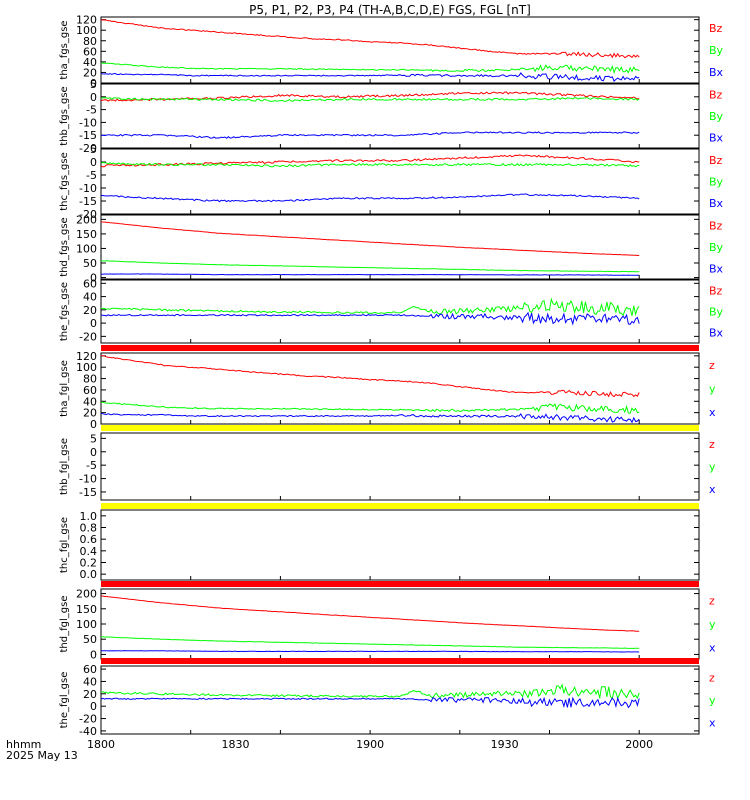 This screenshot has height=800, width=750. What do you see at coordinates (370, 198) in the screenshot?
I see `series-Bx-line` at bounding box center [370, 198].